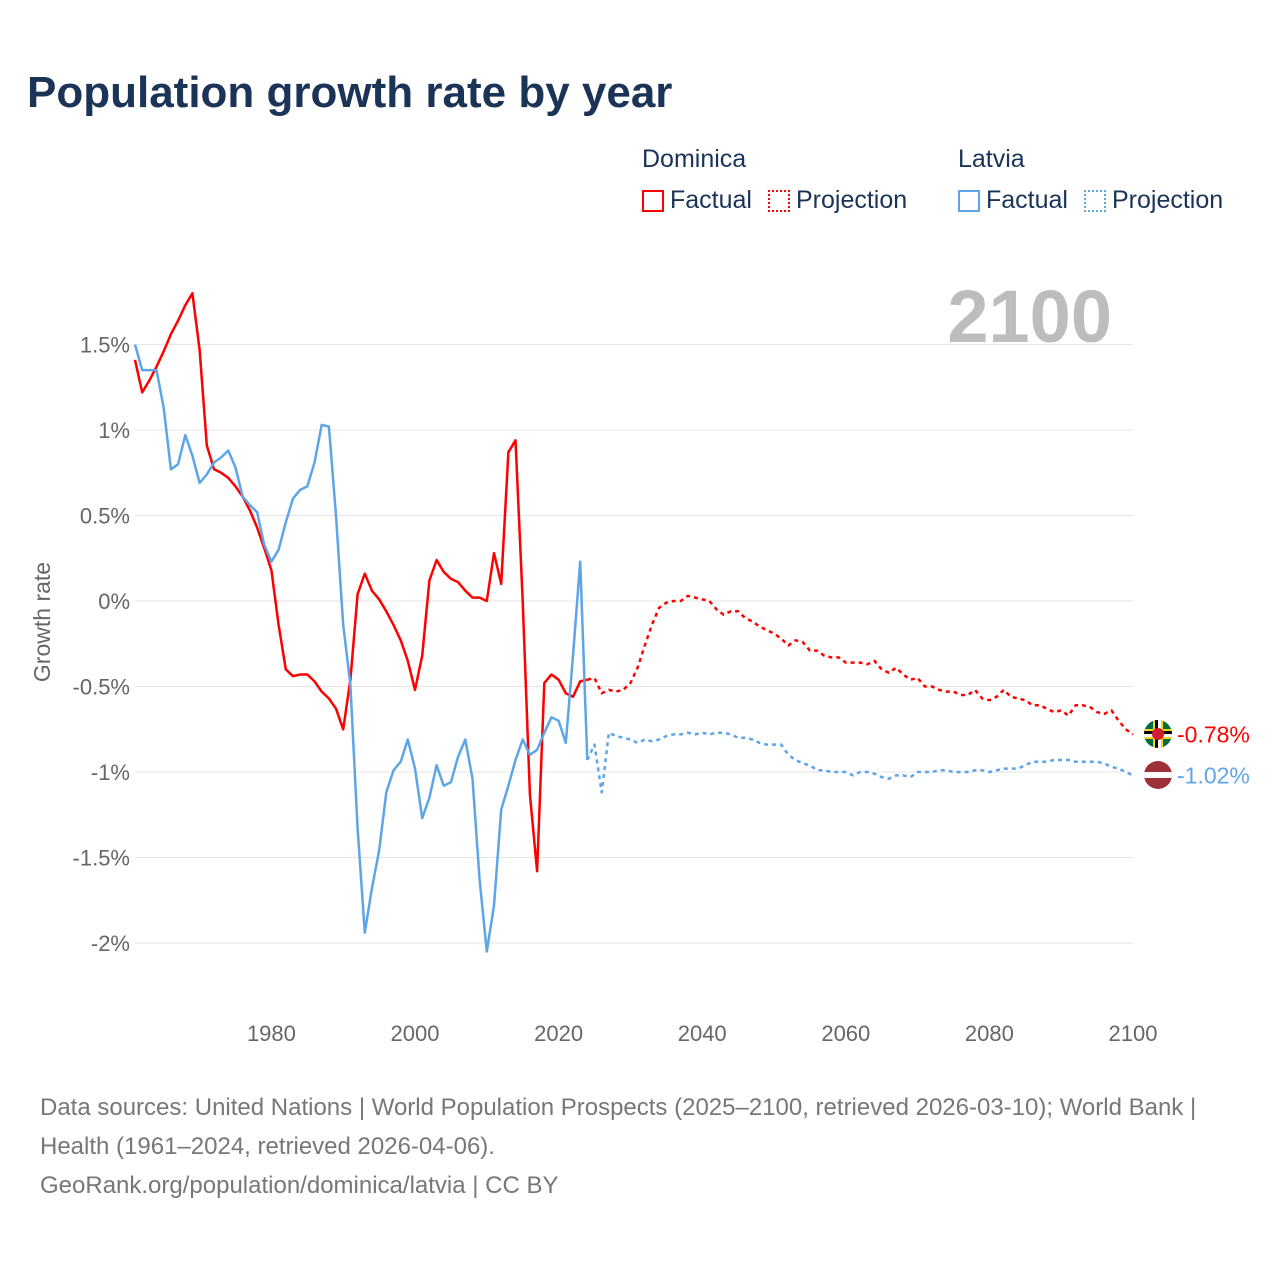 Image resolution: width=1280 pixels, height=1280 pixels. What do you see at coordinates (702, 1033) in the screenshot?
I see `x-tick-label: 2040` at bounding box center [702, 1033].